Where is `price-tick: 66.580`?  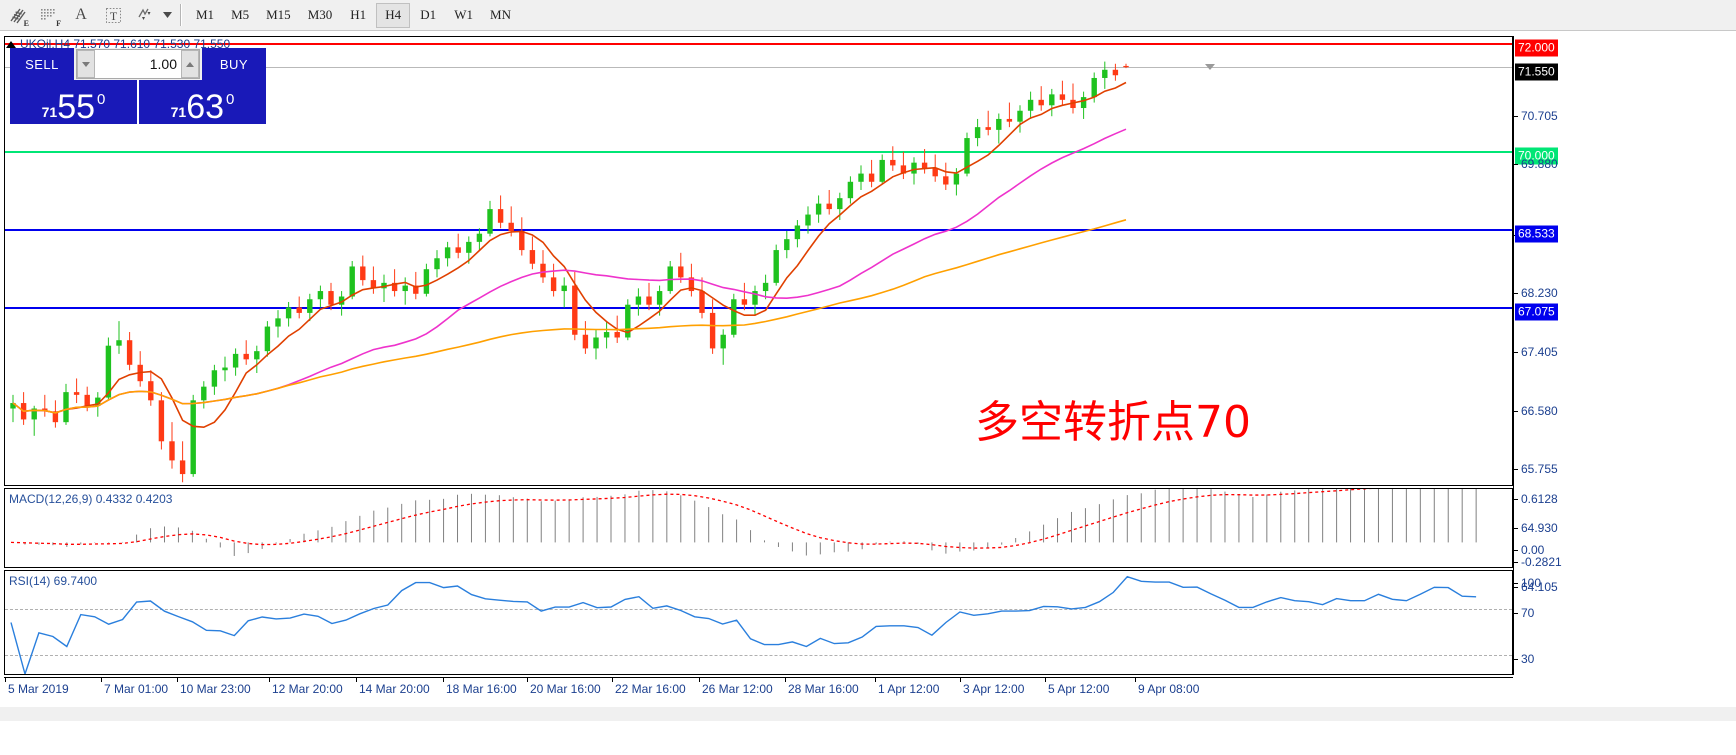
price-tick: 66.580 is located at coordinates (1536, 411).